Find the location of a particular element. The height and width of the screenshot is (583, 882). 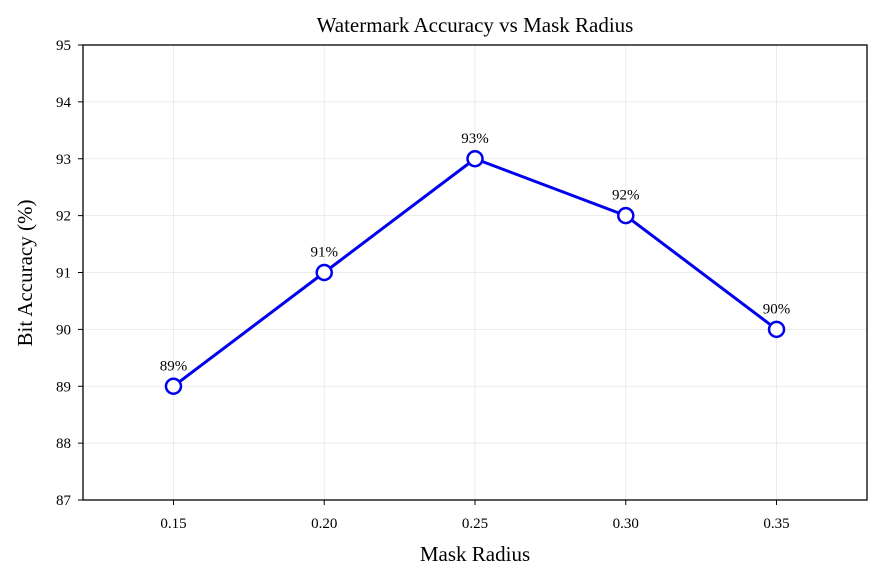

x-tick-label: 0.25 is located at coordinates (475, 524).